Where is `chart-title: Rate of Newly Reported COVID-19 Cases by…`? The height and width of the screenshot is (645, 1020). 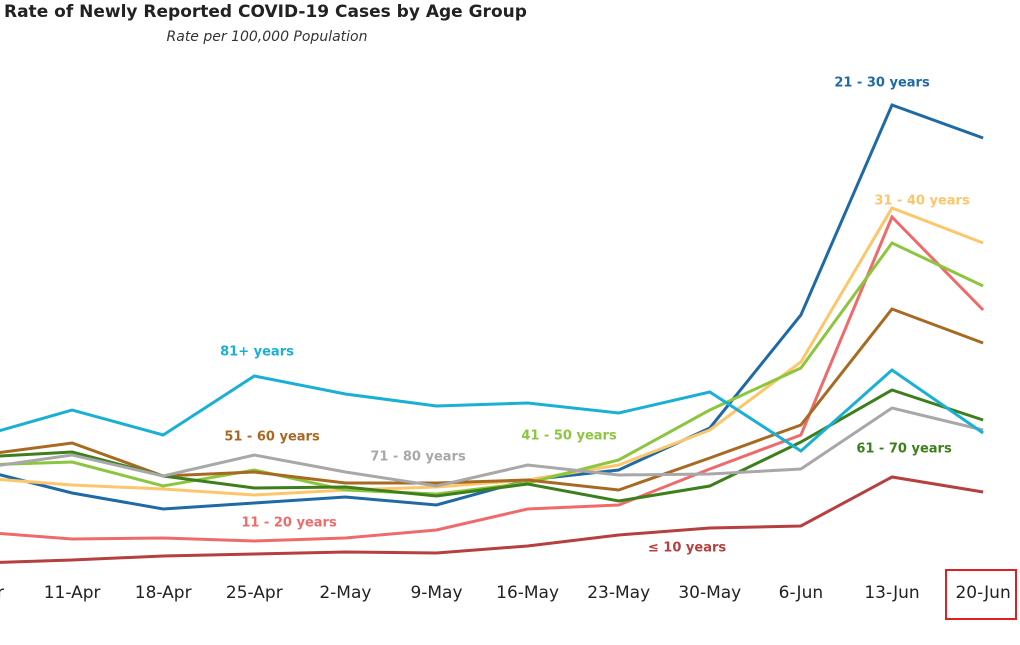
chart-title: Rate of Newly Reported COVID-19 Cases by… is located at coordinates (265, 12).